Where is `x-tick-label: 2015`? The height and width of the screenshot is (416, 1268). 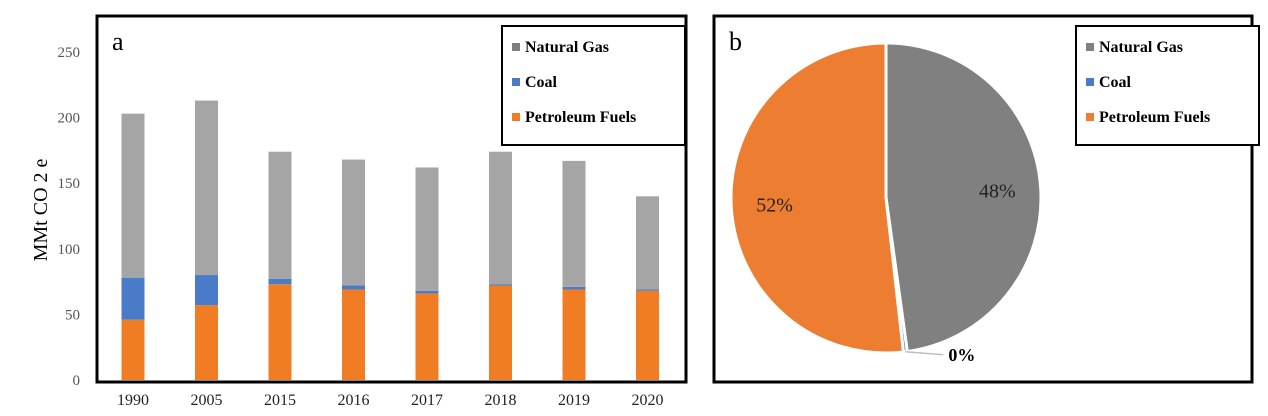 x-tick-label: 2015 is located at coordinates (280, 400).